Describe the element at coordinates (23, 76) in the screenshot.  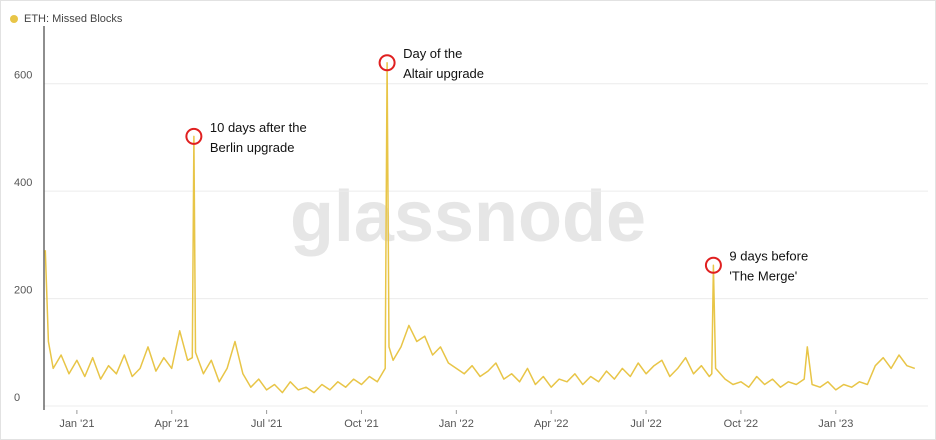
I see `y-tick-label: 600` at that location.